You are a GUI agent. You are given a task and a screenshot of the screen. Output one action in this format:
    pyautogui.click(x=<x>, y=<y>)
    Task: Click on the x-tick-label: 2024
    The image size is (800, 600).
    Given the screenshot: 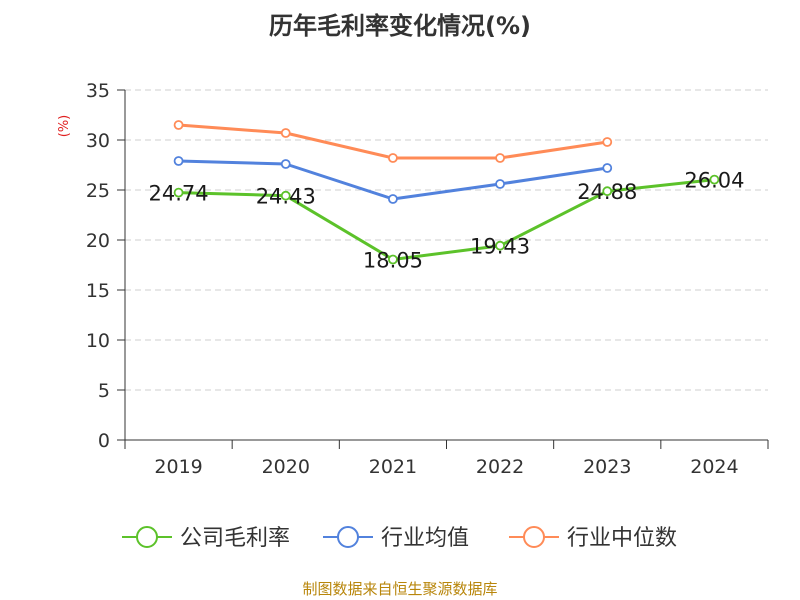 What is the action you would take?
    pyautogui.click(x=714, y=467)
    